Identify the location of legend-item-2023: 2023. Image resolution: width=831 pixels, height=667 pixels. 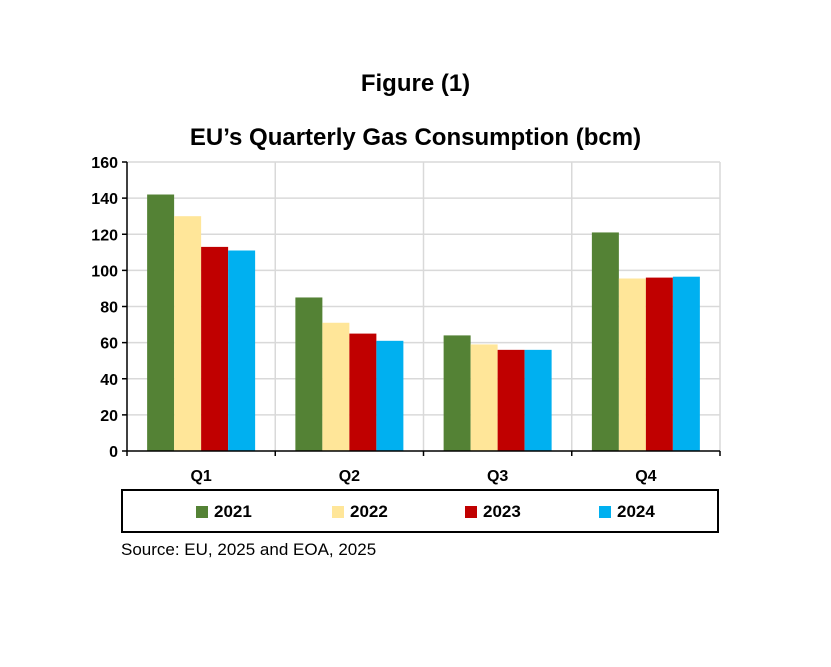
(493, 512).